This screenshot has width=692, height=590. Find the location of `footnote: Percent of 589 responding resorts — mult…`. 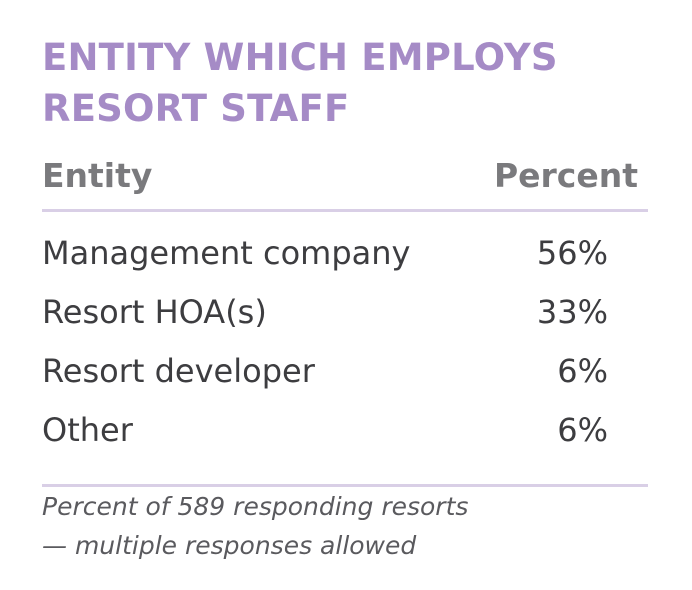

footnote: Percent of 589 responding resorts — mult… is located at coordinates (352, 526).